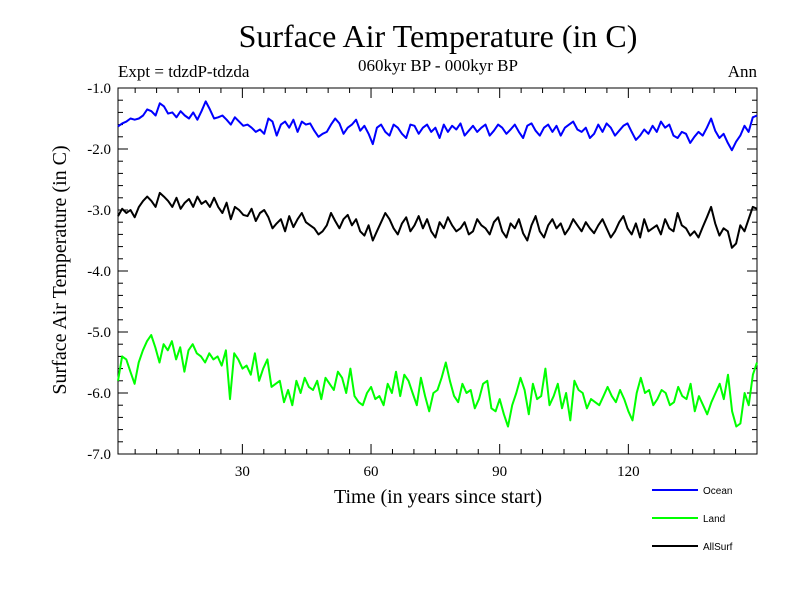  I want to click on y-axis-title: Surface Air Temperature (in C), so click(60, 269).